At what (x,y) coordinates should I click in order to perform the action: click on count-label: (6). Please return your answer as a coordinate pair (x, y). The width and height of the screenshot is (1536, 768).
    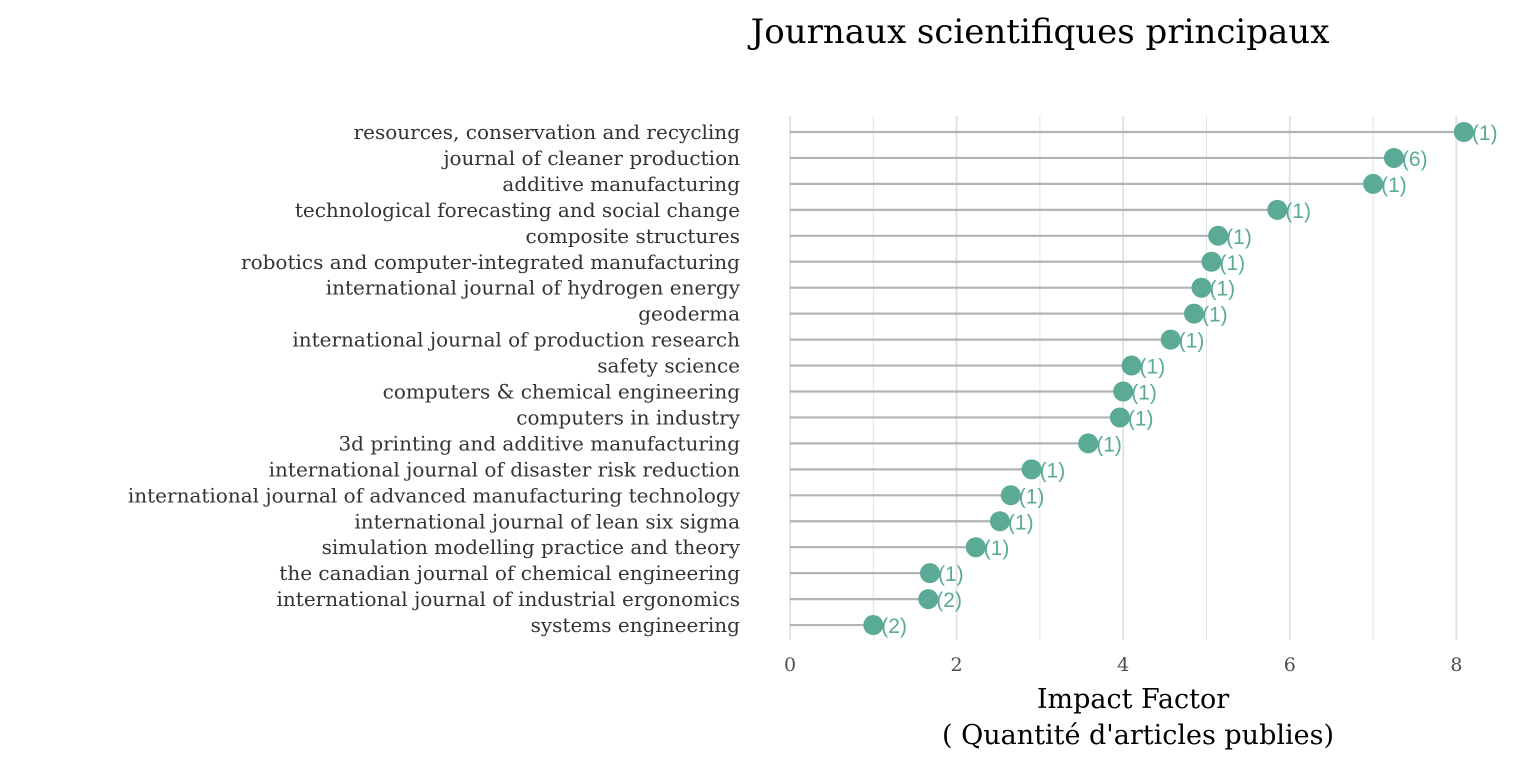
    Looking at the image, I should click on (1415, 159).